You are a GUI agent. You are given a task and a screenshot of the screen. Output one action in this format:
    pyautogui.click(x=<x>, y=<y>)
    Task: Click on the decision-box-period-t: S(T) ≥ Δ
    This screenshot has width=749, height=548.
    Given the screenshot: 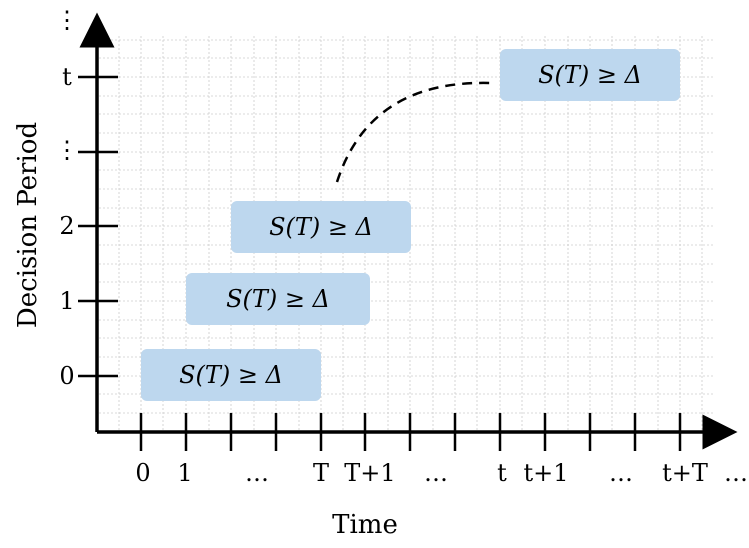 What is the action you would take?
    pyautogui.click(x=590, y=75)
    